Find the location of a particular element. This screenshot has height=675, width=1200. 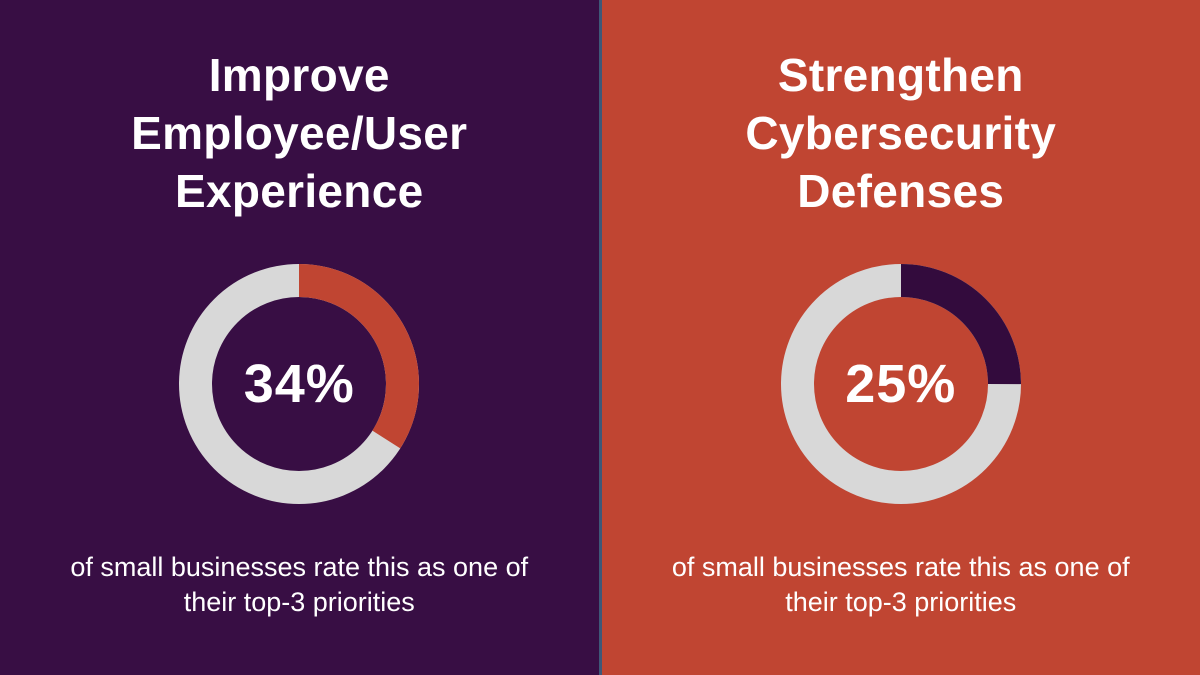

donut-chart-employee-experience: 34% is located at coordinates (299, 384).